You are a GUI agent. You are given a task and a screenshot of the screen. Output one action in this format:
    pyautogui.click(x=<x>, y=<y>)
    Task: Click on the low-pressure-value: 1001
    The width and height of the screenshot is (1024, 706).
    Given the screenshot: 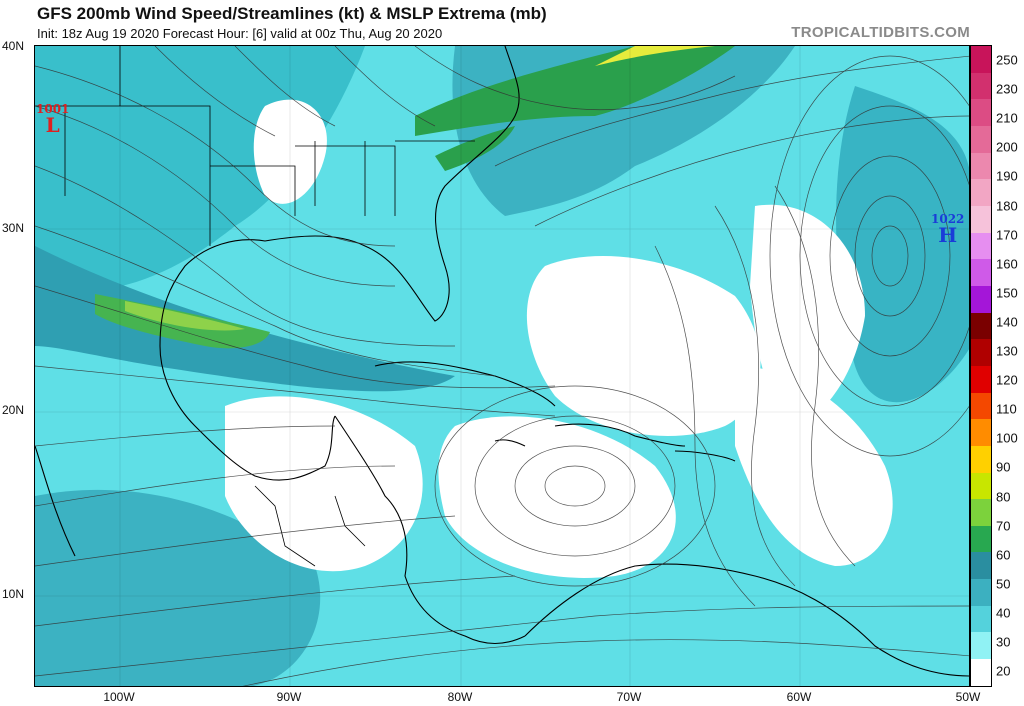 What is the action you would take?
    pyautogui.click(x=53, y=109)
    